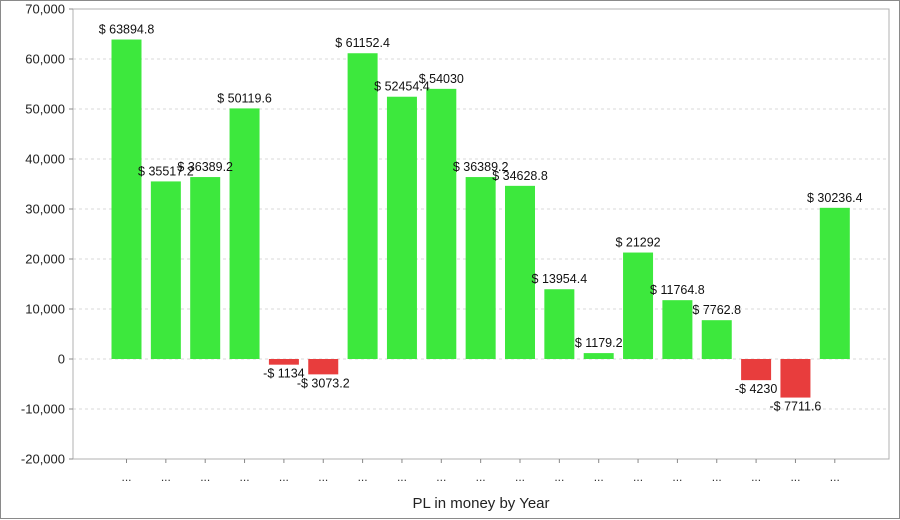 This screenshot has width=900, height=520. Describe the element at coordinates (637, 243) in the screenshot. I see `data-label: $ 21292` at that location.